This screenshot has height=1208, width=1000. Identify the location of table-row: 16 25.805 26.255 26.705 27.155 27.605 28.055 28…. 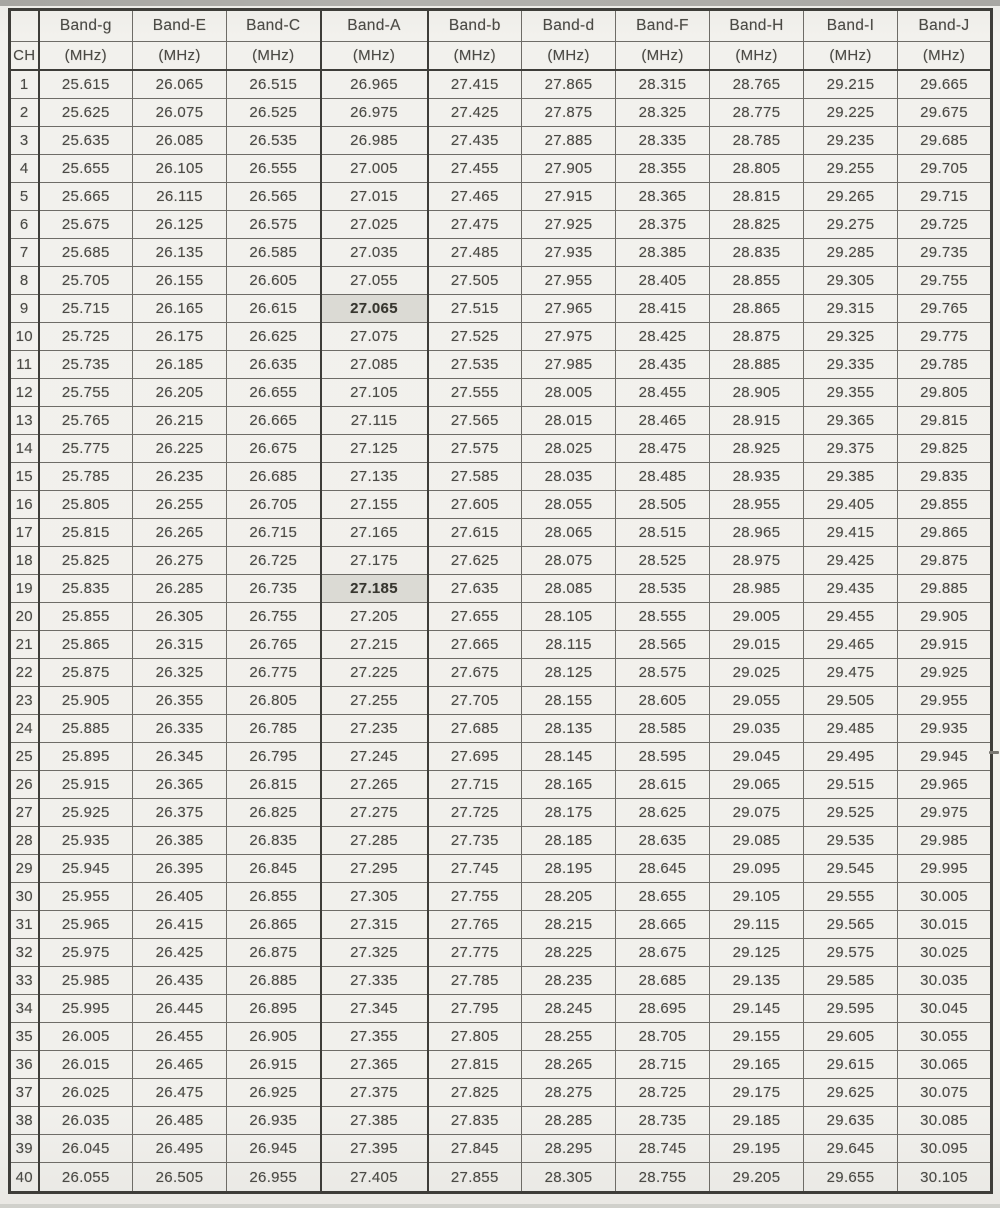
(500, 505).